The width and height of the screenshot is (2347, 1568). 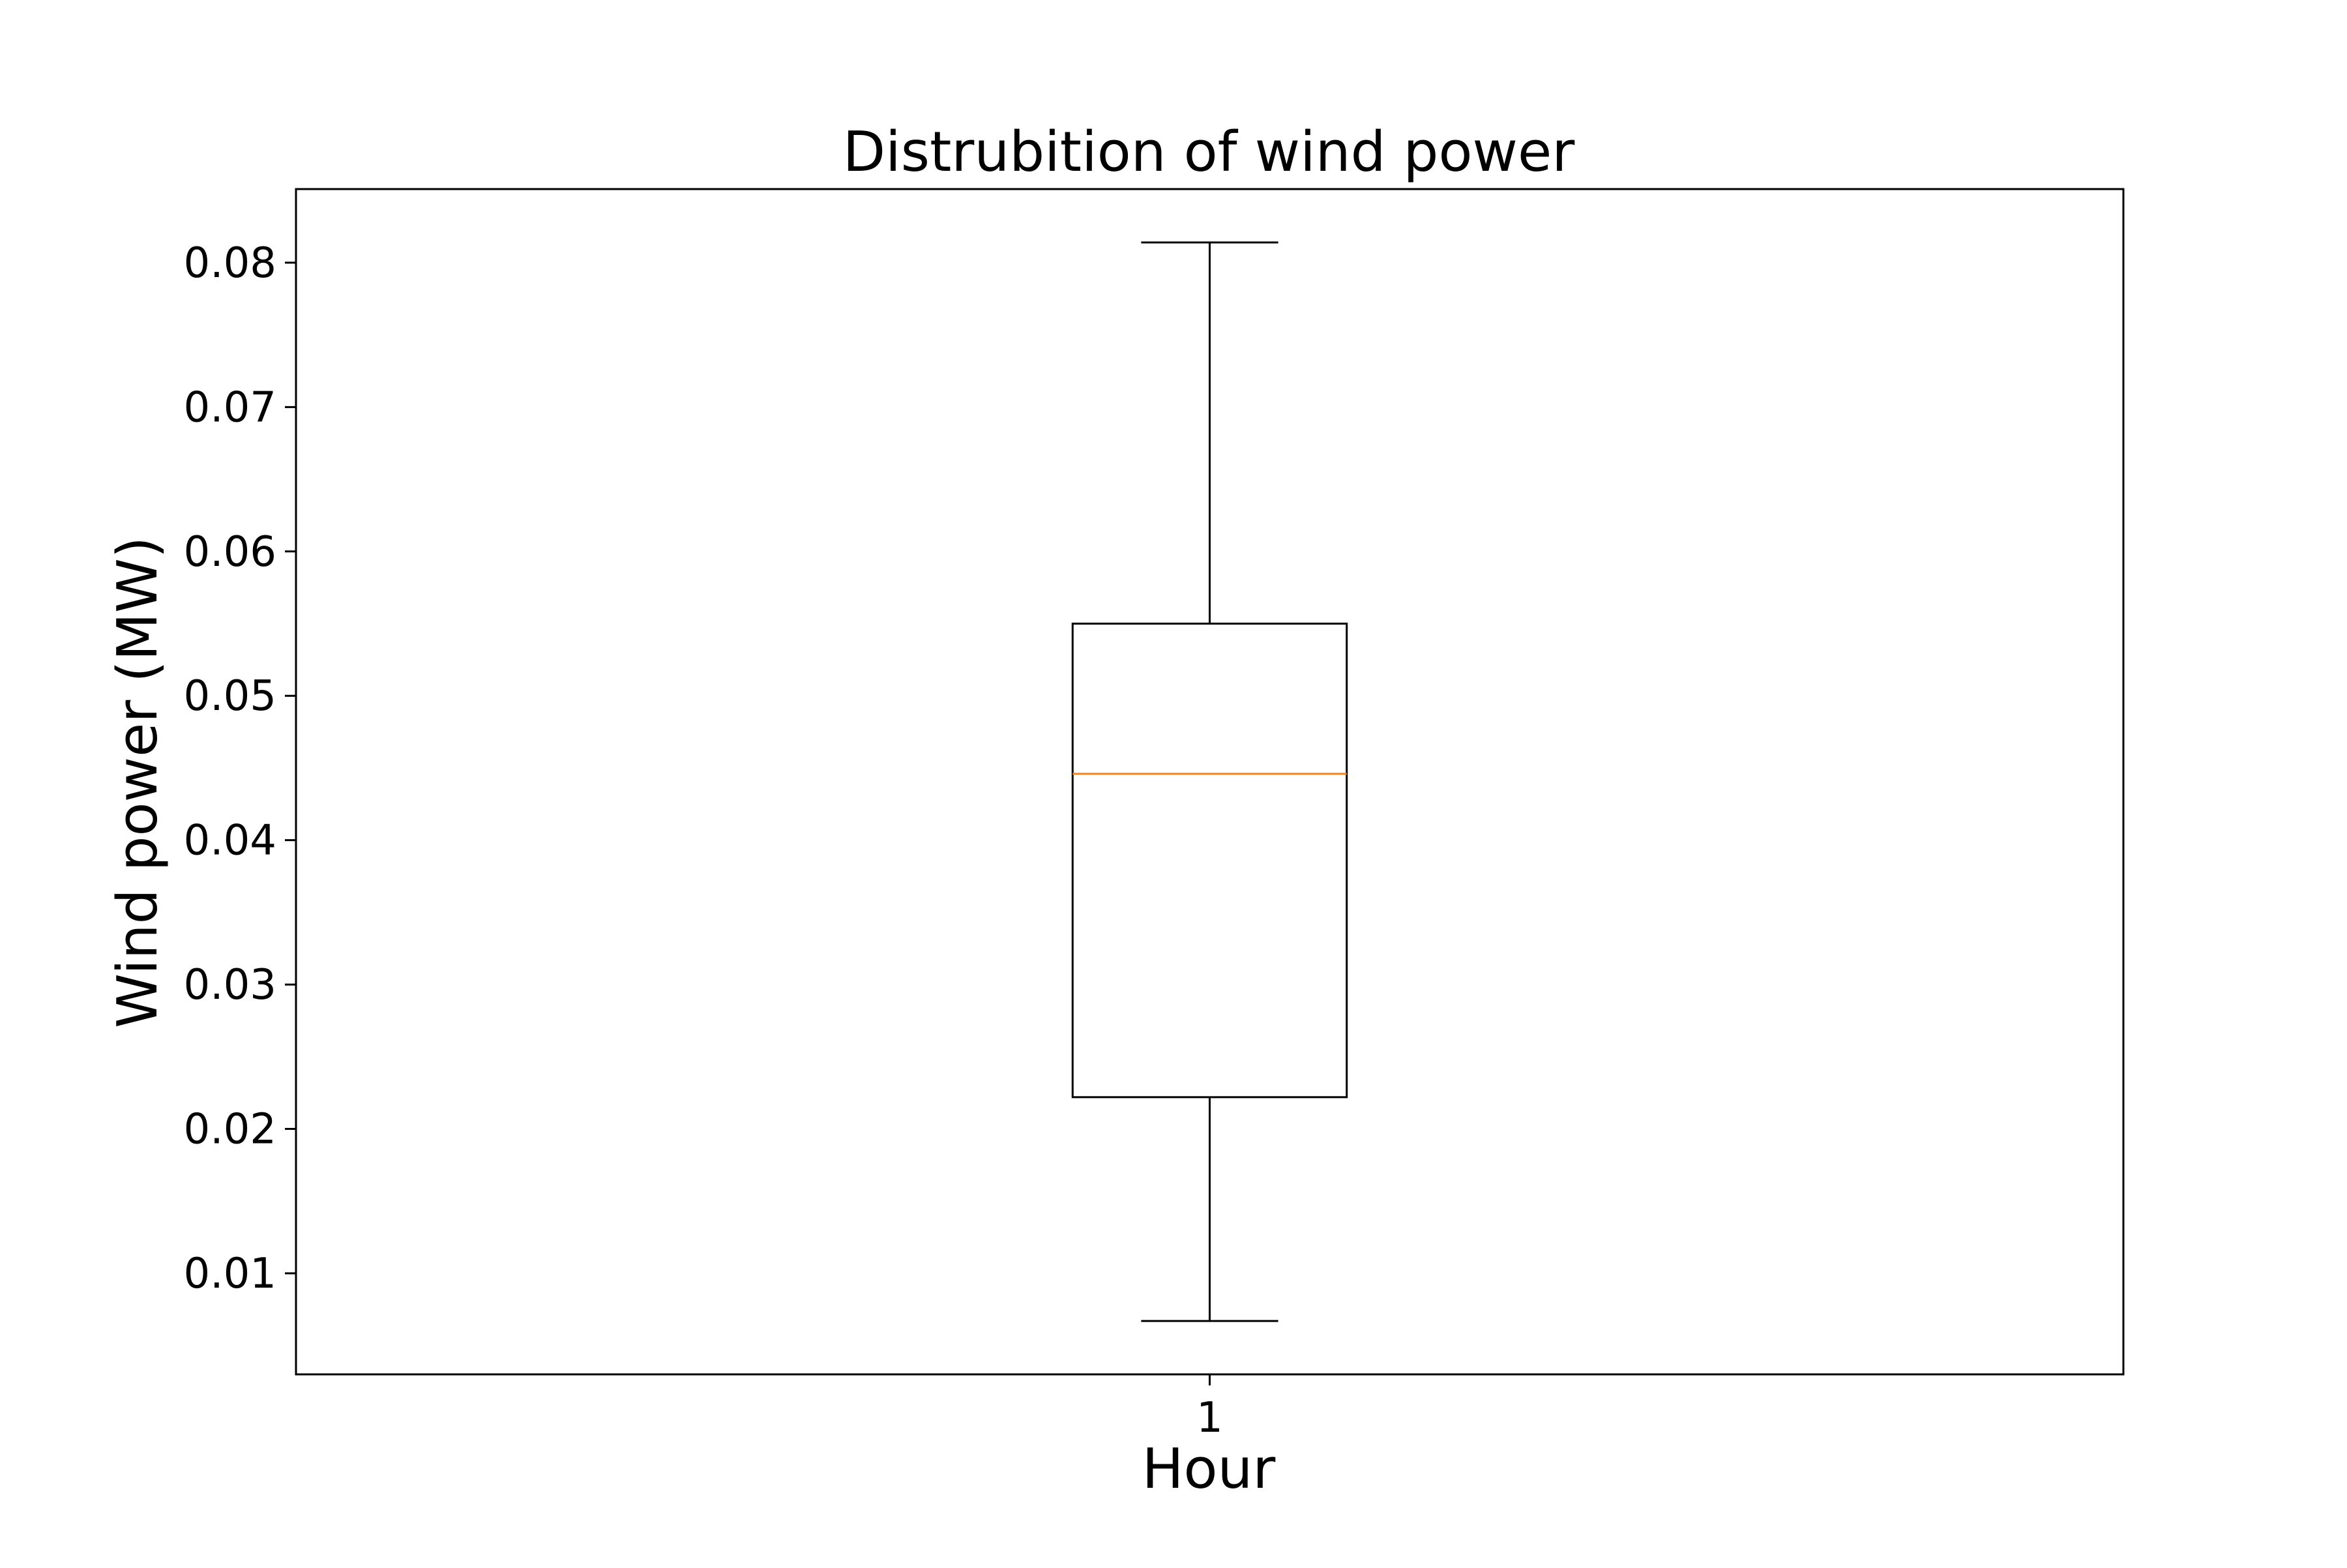 I want to click on x-tick-label: 1, so click(x=1209, y=1418).